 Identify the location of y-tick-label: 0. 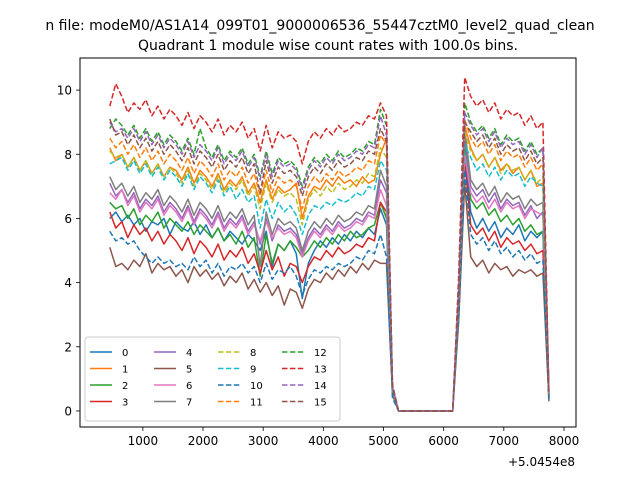
(68, 411).